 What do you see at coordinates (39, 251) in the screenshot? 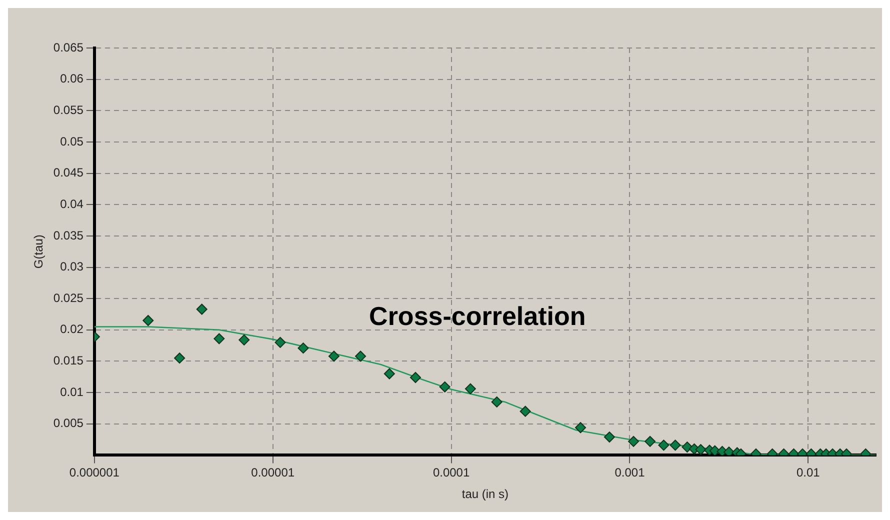
I see `y-axis-title: G(tau)` at bounding box center [39, 251].